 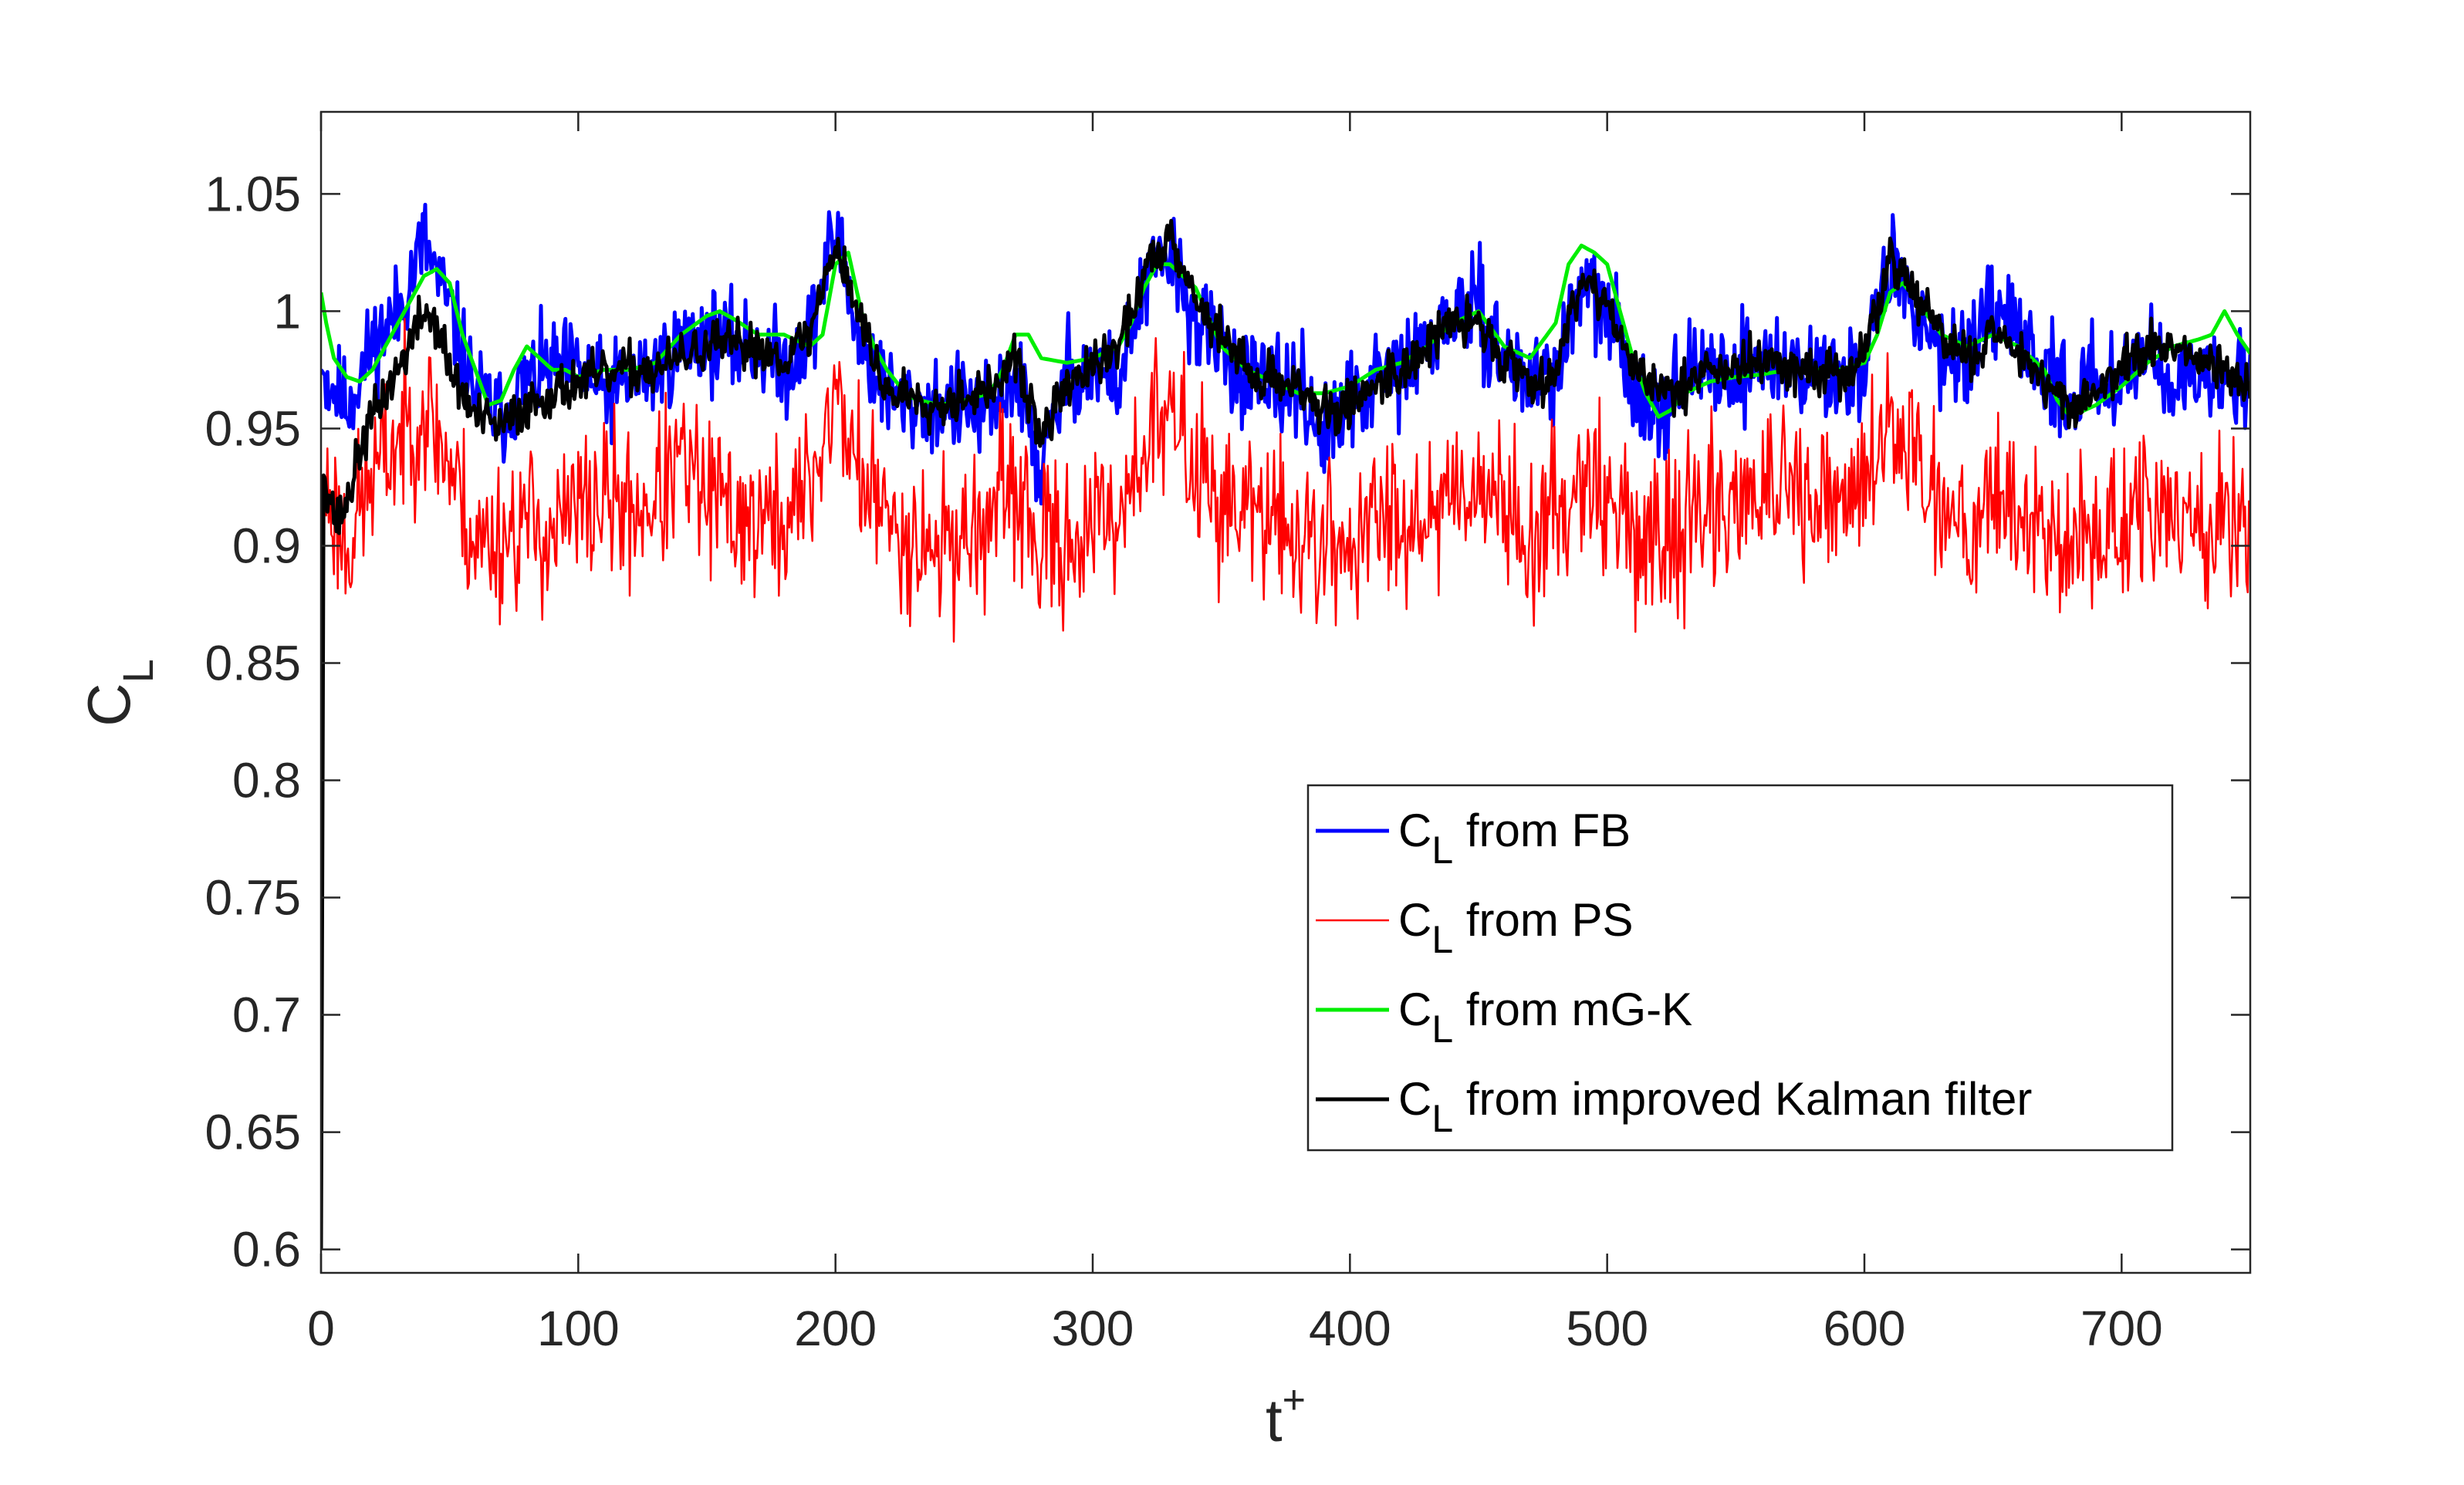 What do you see at coordinates (578, 1328) in the screenshot?
I see `x-tick-label: 100` at bounding box center [578, 1328].